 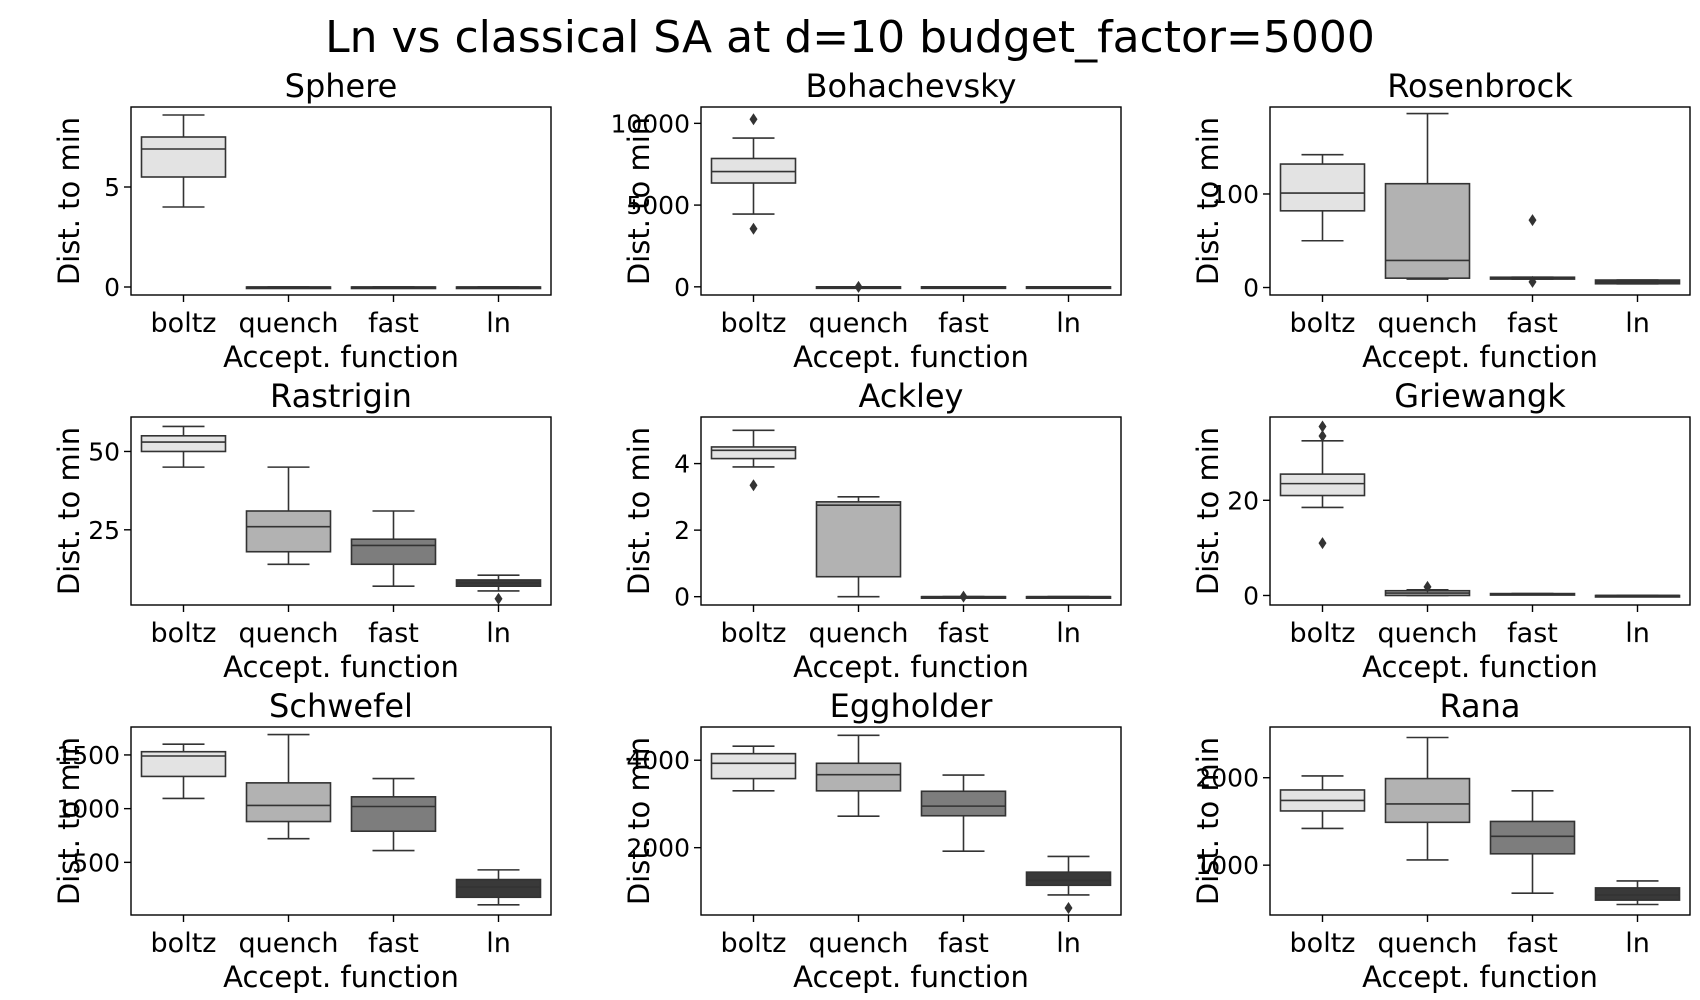 I want to click on y-tick-label: 4, so click(x=682, y=464).